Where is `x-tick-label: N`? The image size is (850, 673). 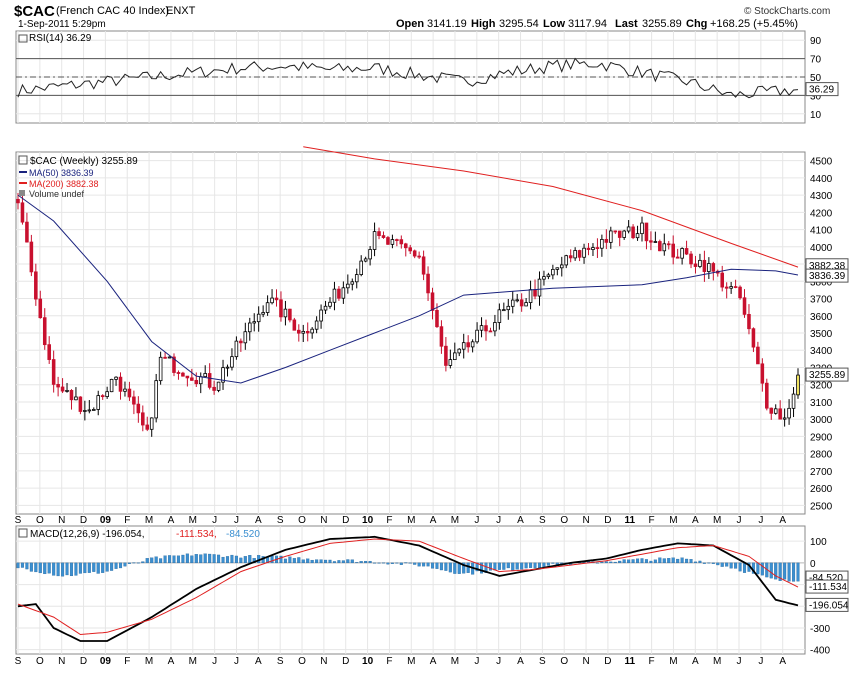 x-tick-label: N is located at coordinates (61, 661).